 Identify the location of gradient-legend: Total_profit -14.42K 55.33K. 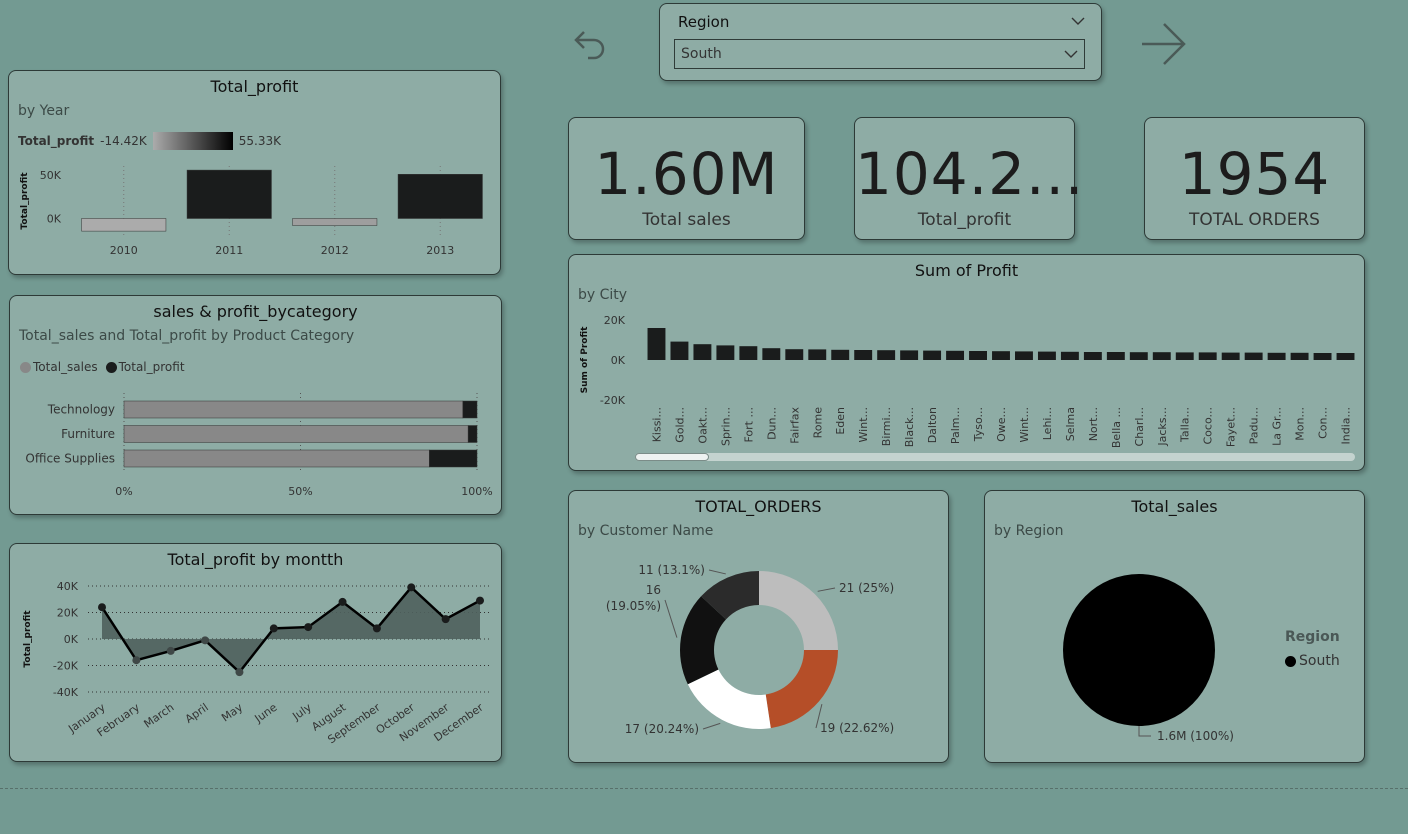
(149, 141).